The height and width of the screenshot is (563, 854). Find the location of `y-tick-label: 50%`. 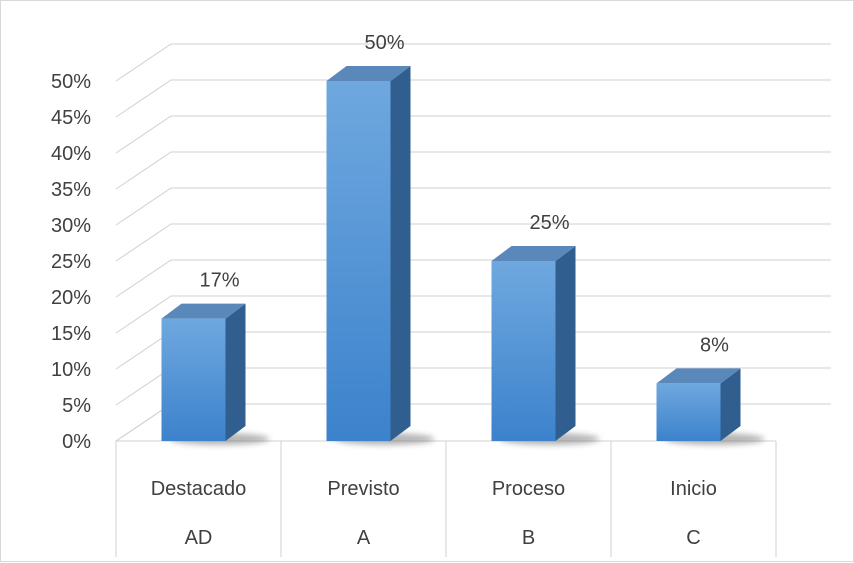

y-tick-label: 50% is located at coordinates (71, 82).